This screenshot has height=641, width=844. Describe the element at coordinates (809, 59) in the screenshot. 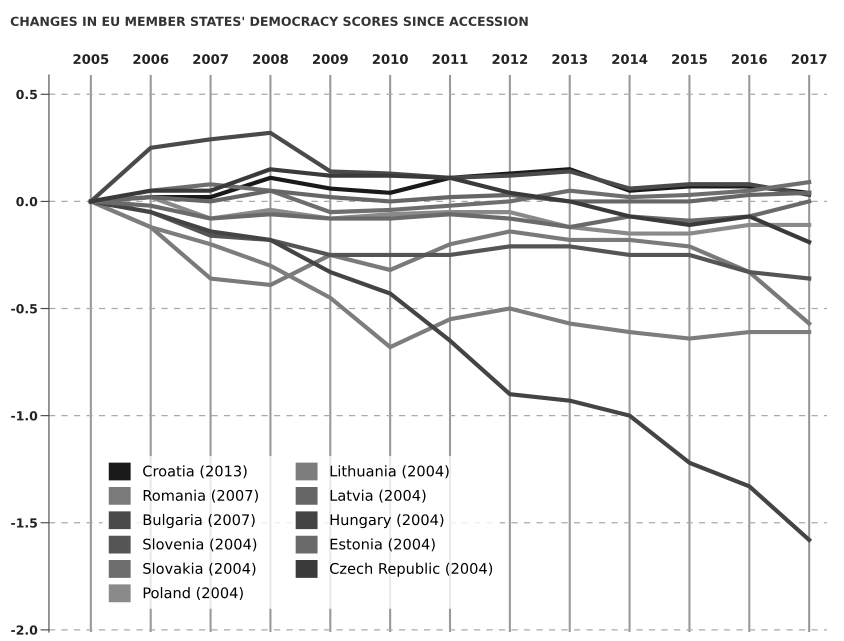

I see `x-tick-label: 2017` at that location.